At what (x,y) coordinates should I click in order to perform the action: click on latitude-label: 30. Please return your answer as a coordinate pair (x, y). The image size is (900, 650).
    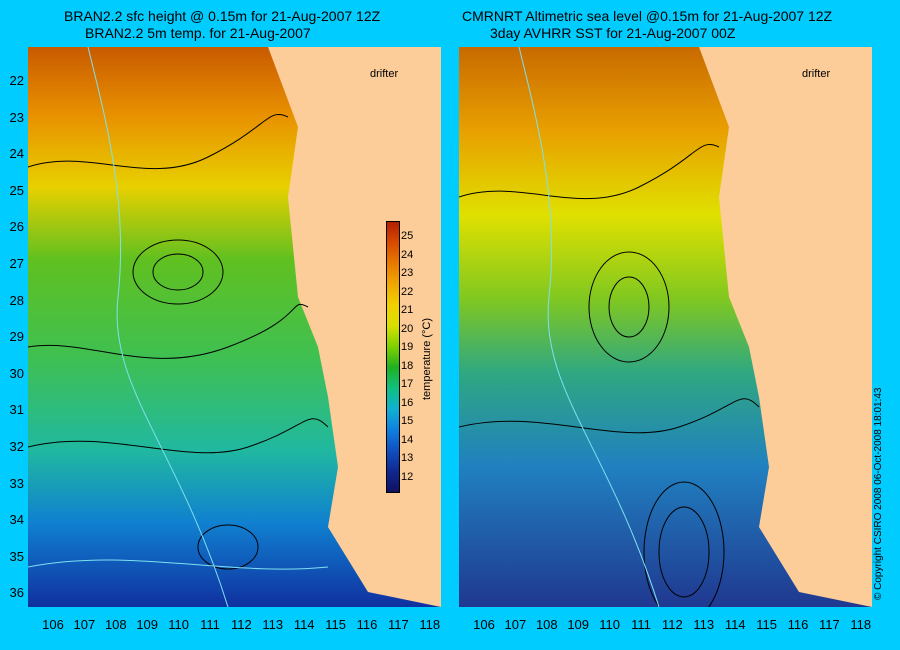
    Looking at the image, I should click on (16, 373).